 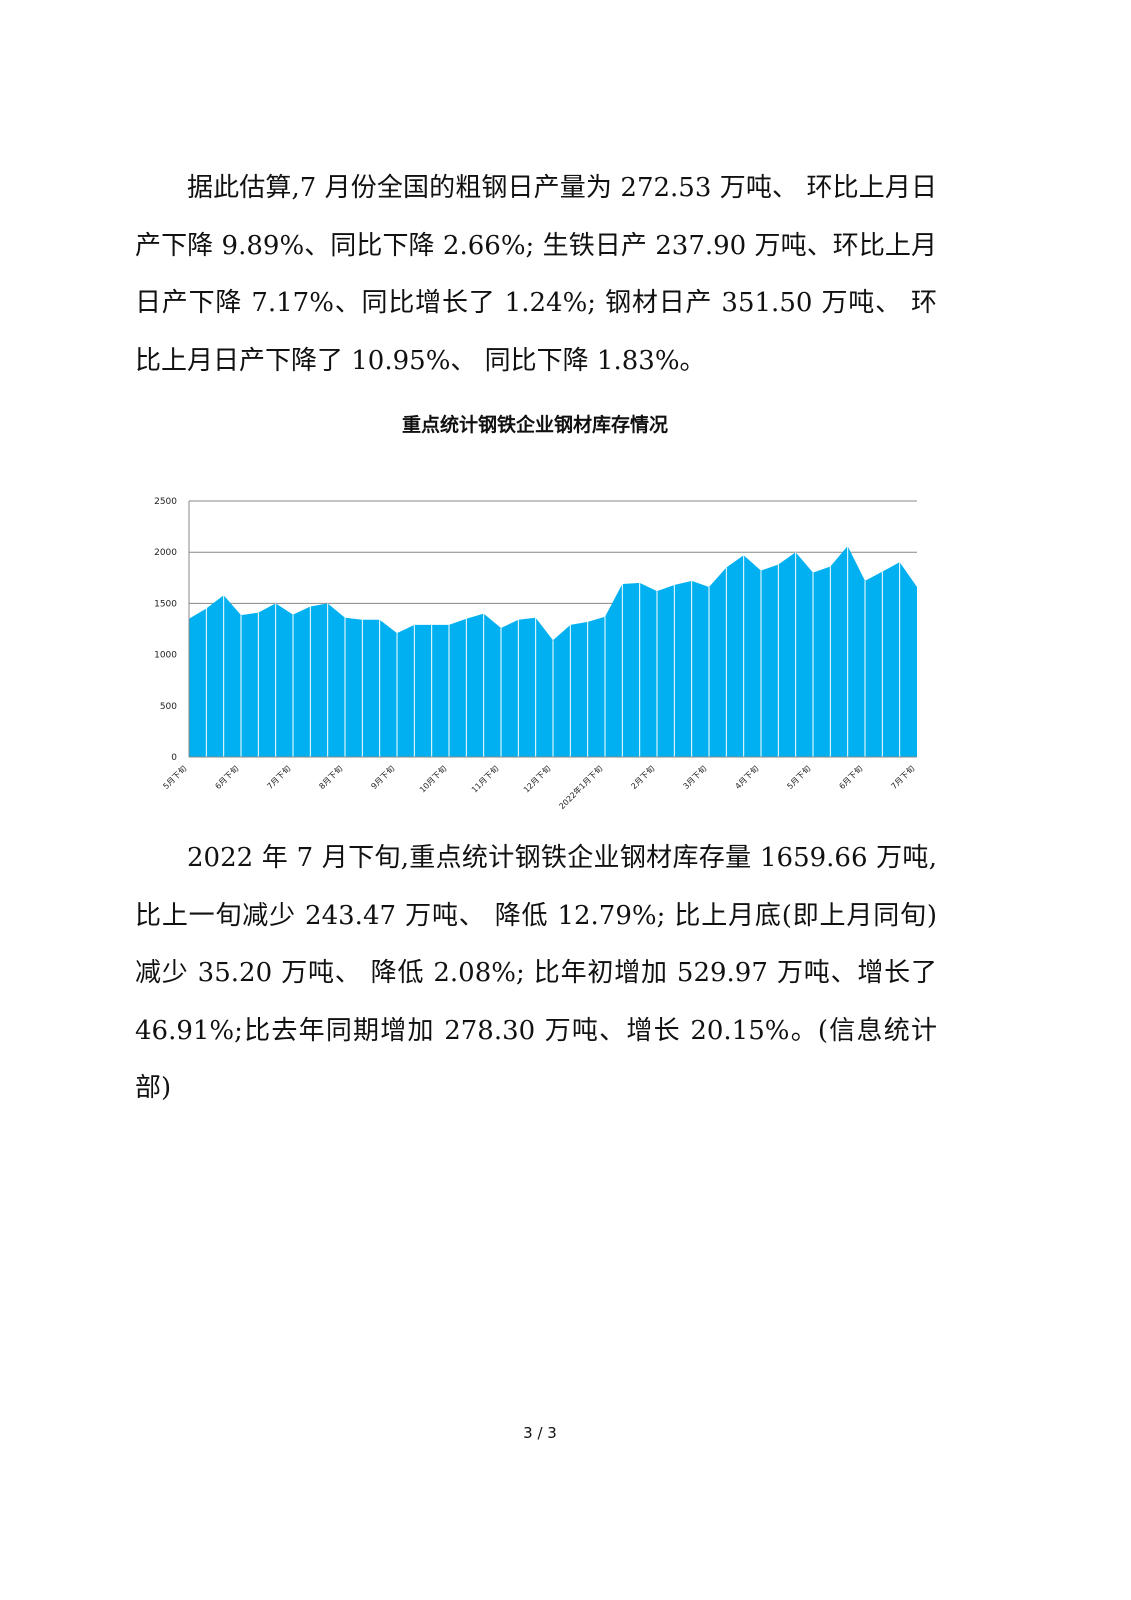 I want to click on x-tick-label: 4月下旬, so click(x=747, y=777).